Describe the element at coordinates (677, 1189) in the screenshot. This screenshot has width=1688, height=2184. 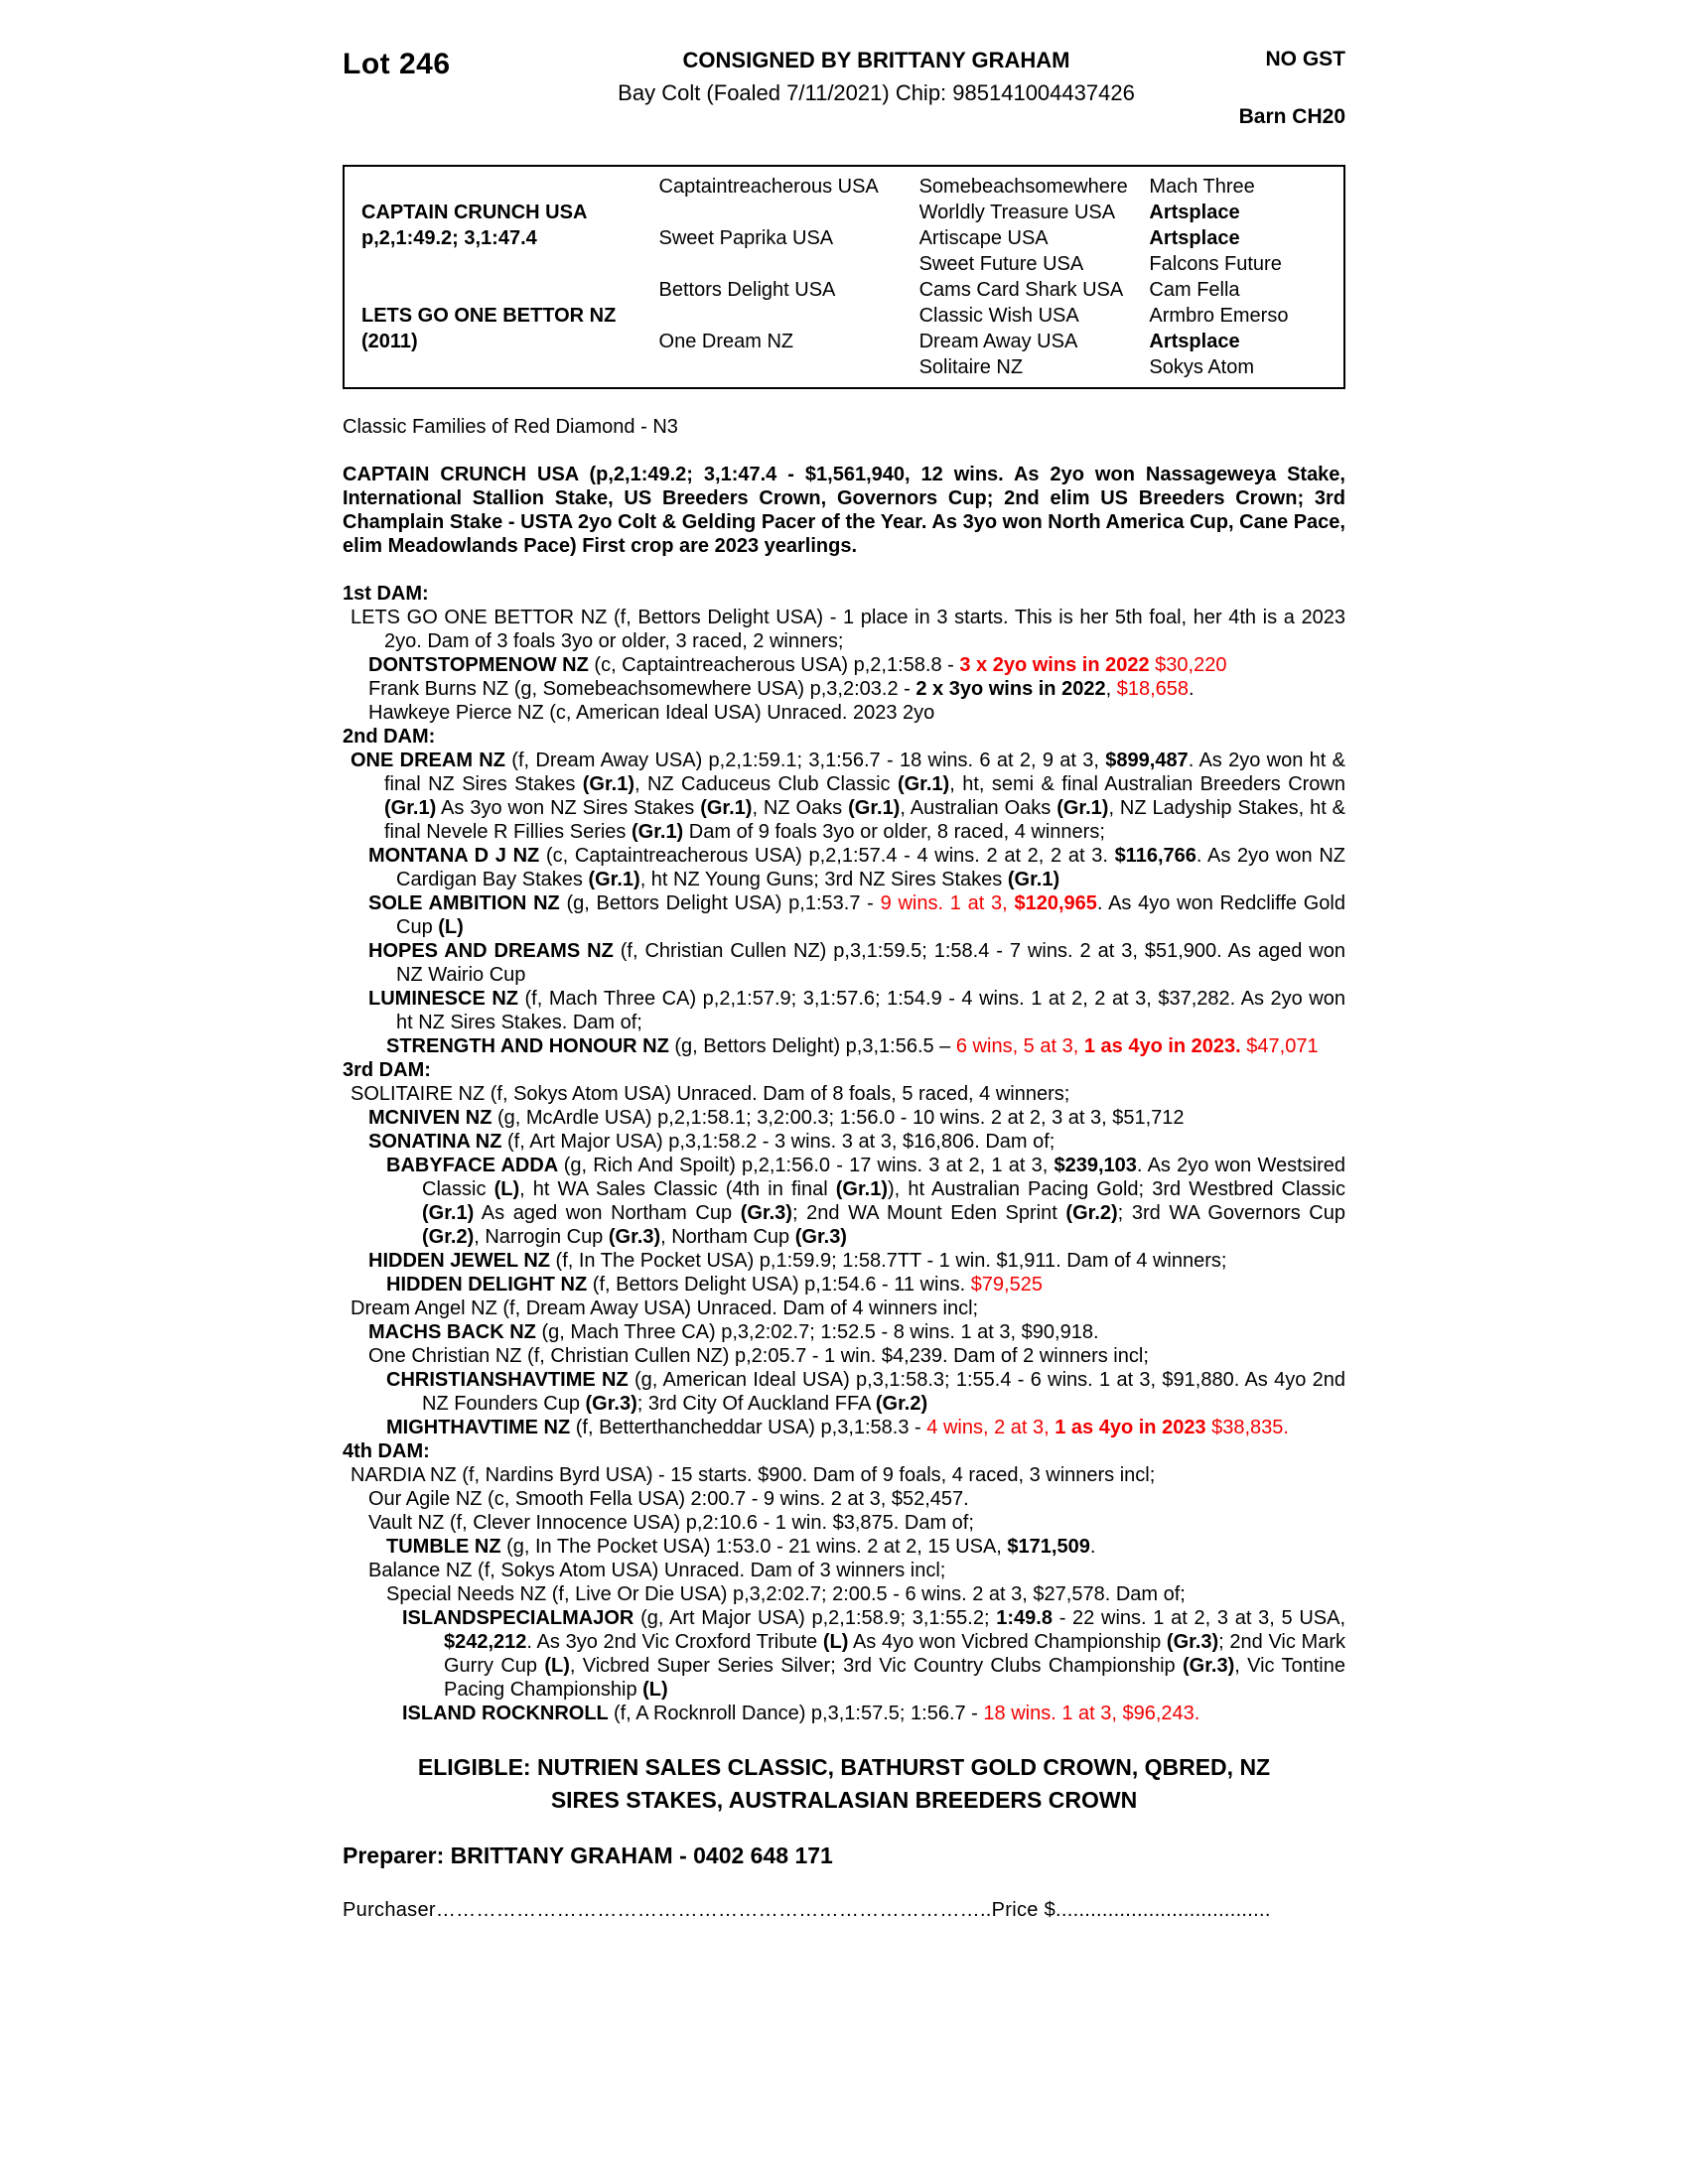
I see `text-segment: , ht WA Sales Classic (4th in final` at that location.